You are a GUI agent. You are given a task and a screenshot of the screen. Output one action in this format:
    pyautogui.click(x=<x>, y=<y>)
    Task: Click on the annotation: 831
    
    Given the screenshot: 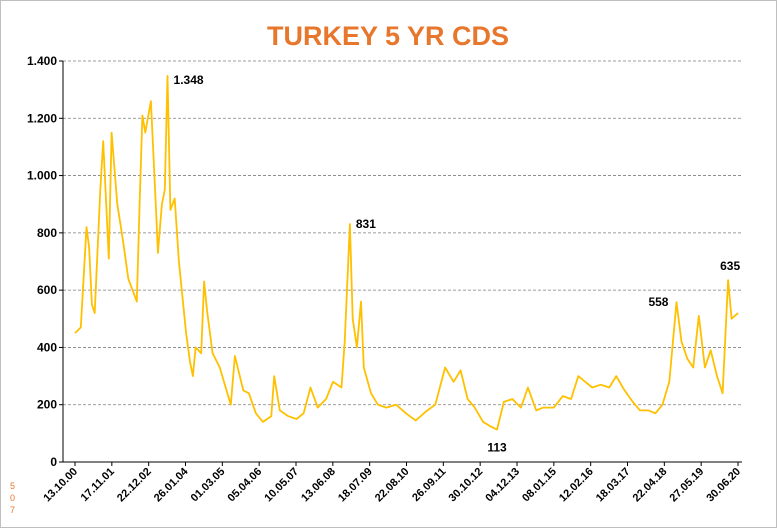 What is the action you would take?
    pyautogui.click(x=366, y=224)
    